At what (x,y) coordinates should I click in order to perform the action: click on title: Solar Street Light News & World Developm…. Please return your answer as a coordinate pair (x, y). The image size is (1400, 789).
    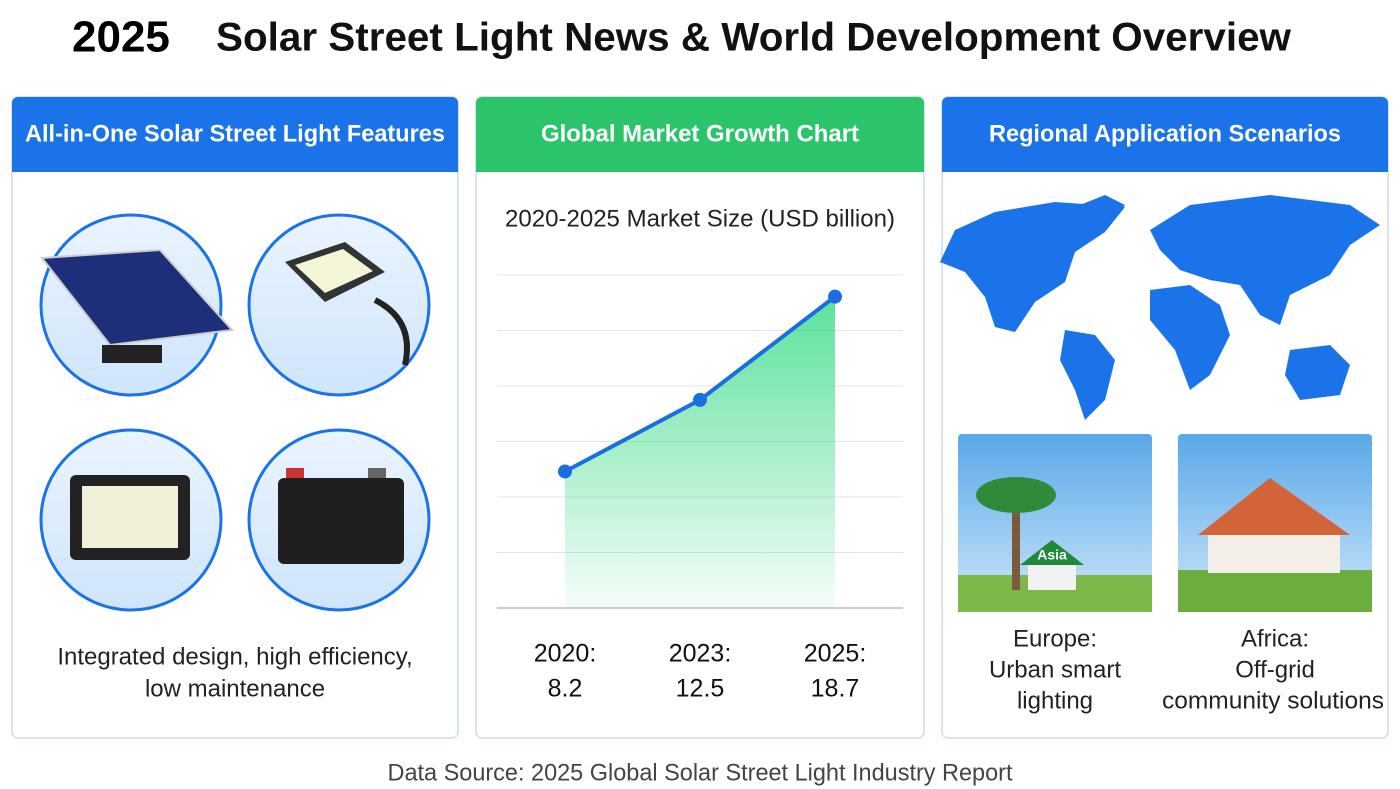
    Looking at the image, I should click on (754, 38).